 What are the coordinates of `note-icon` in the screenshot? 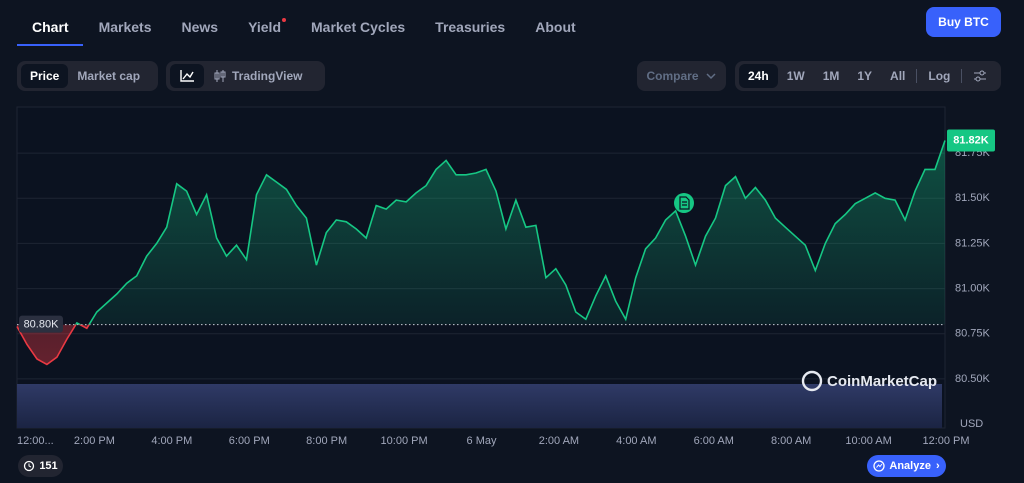 It's located at (684, 203).